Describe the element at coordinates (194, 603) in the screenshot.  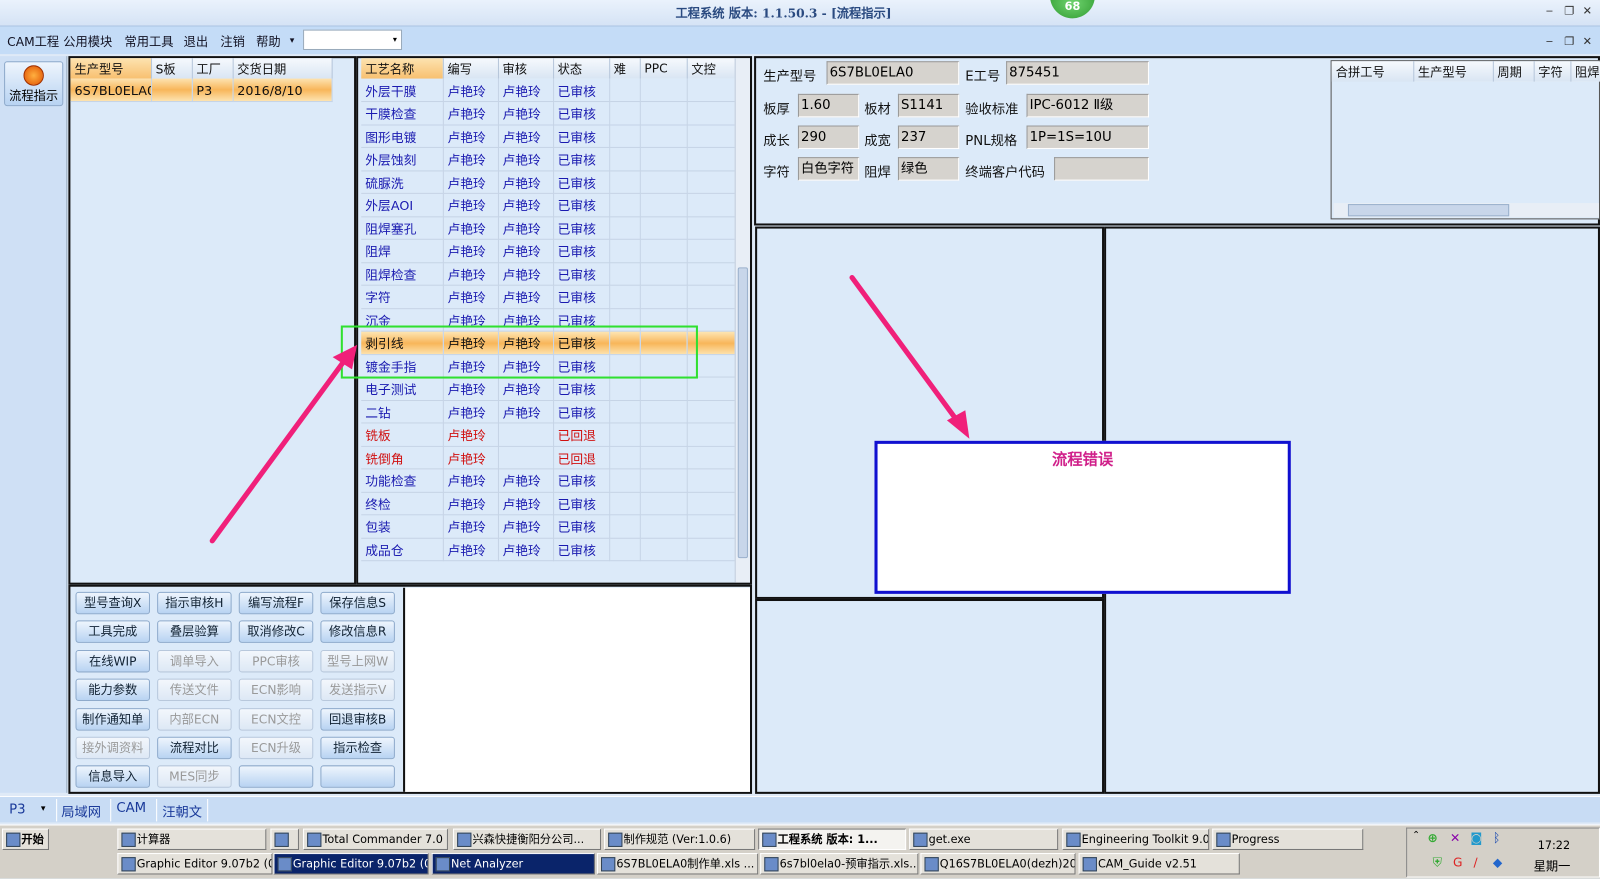
I see `action-button: 指示审核H` at that location.